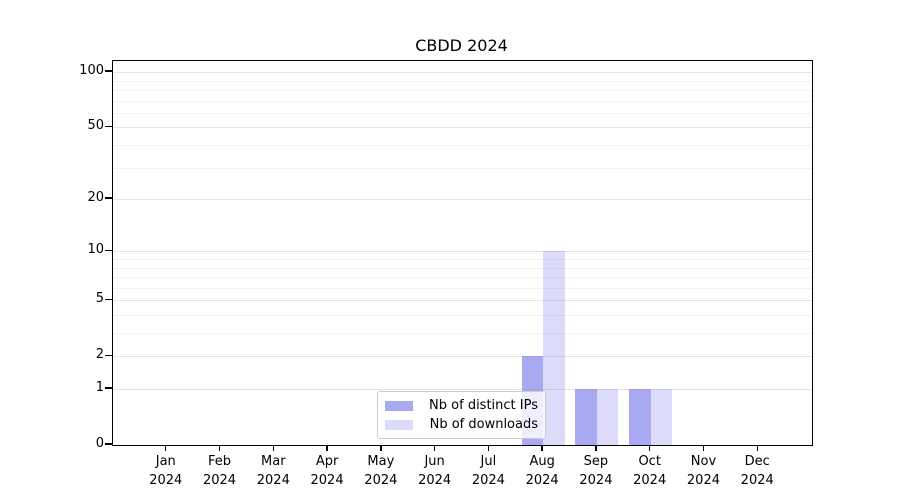 Image resolution: width=900 pixels, height=500 pixels. Describe the element at coordinates (219, 471) in the screenshot. I see `x-tick-label-feb: Feb 2024` at that location.